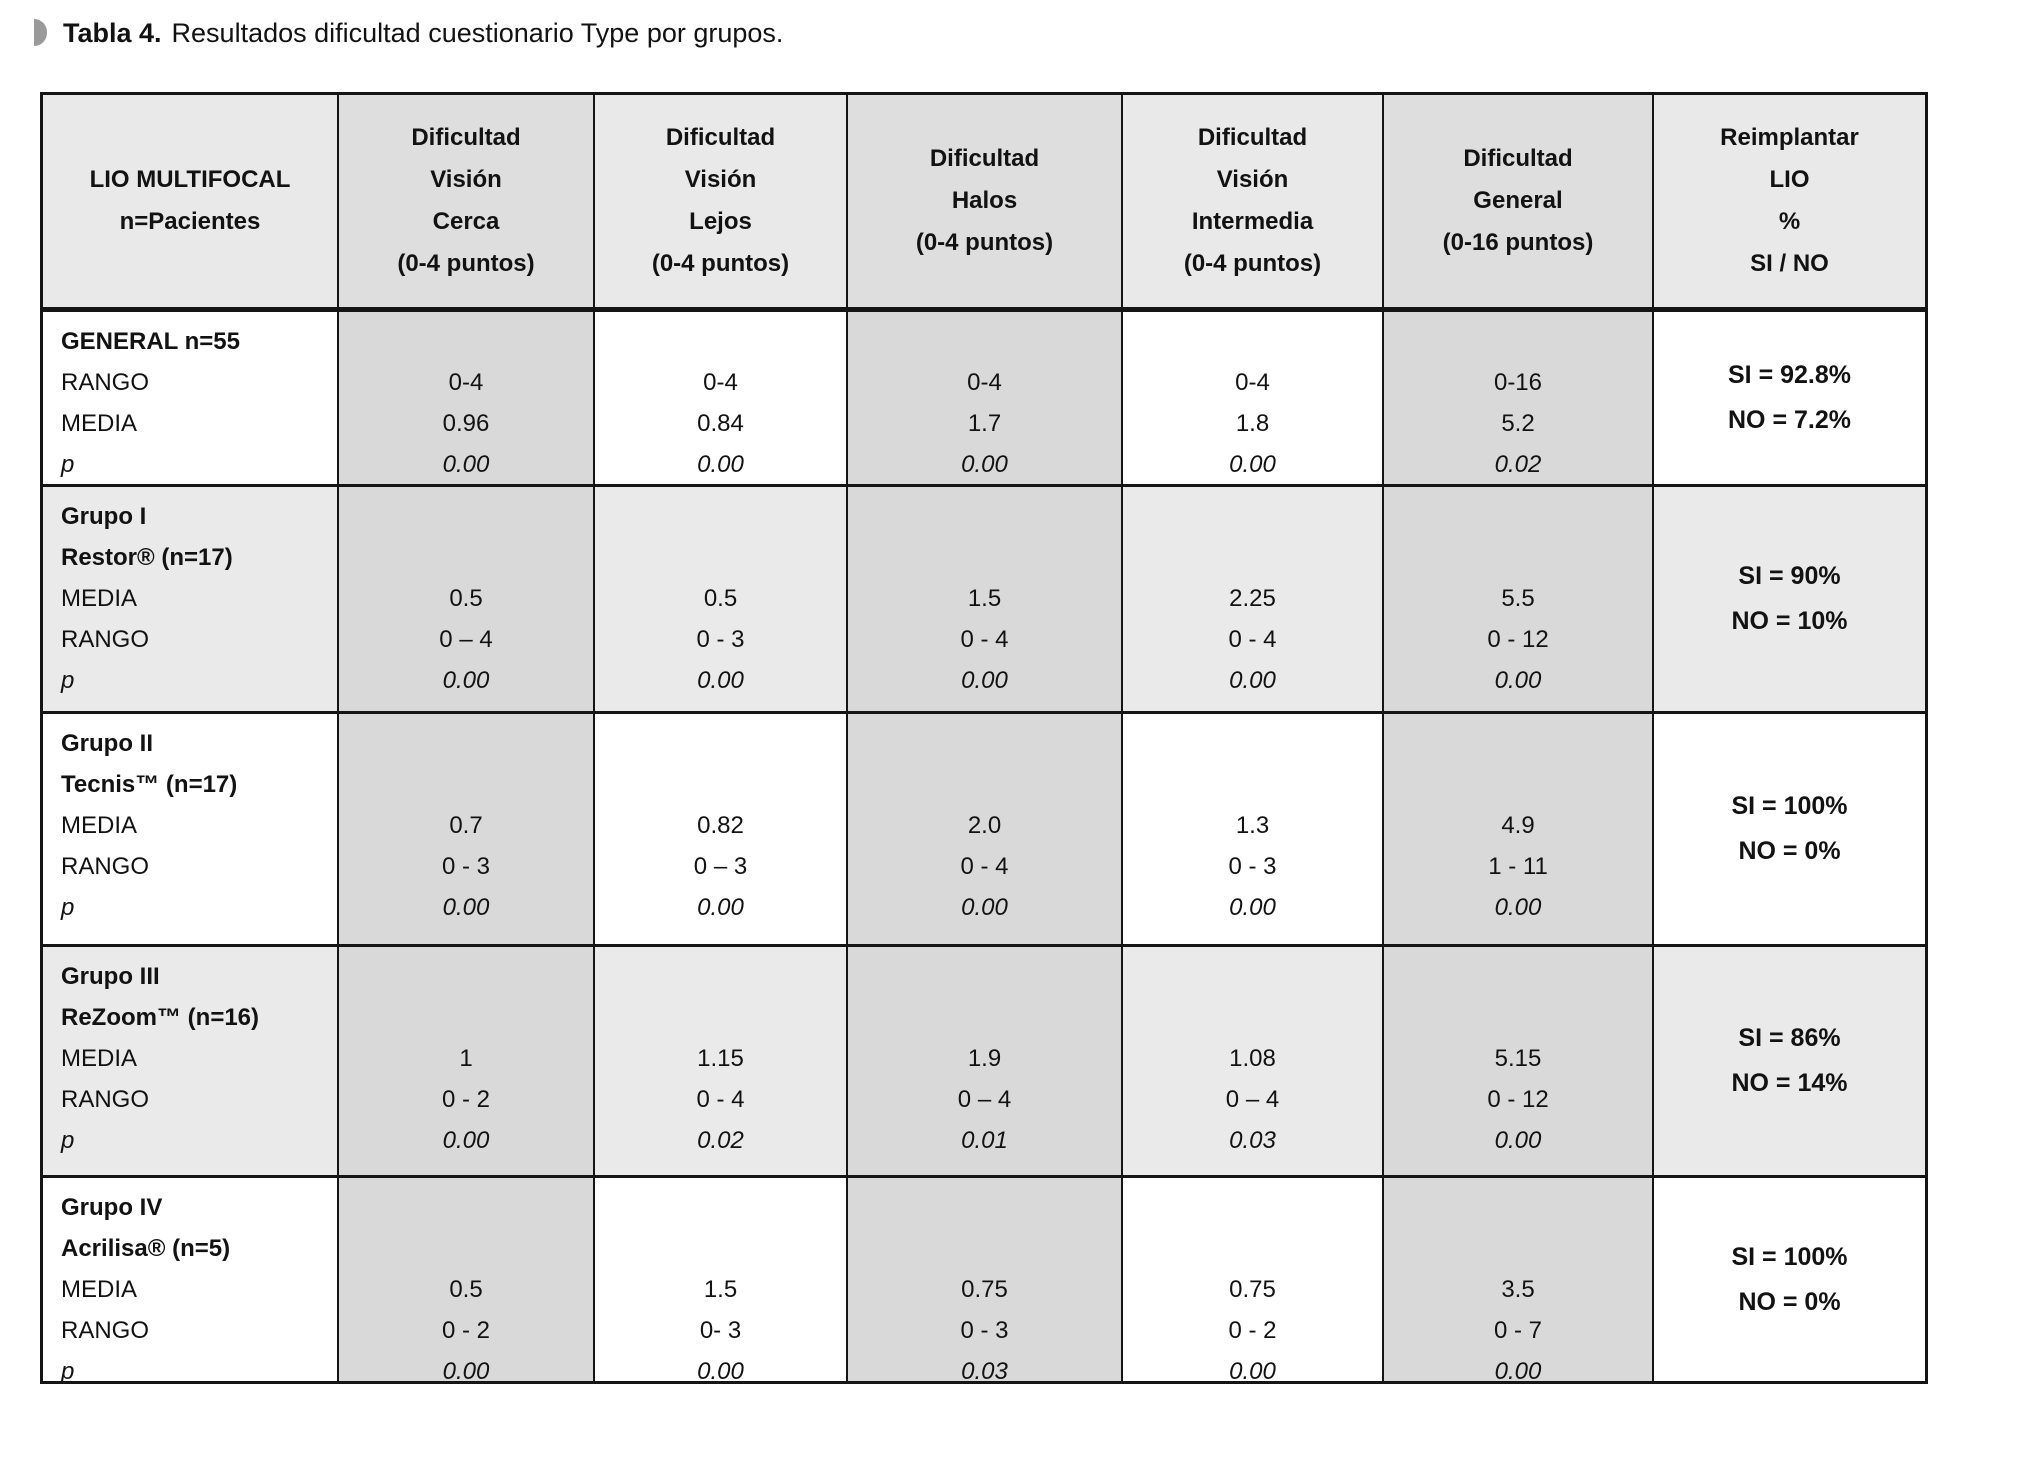 The height and width of the screenshot is (1470, 2020). I want to click on stat-value: 5.15, so click(1518, 1058).